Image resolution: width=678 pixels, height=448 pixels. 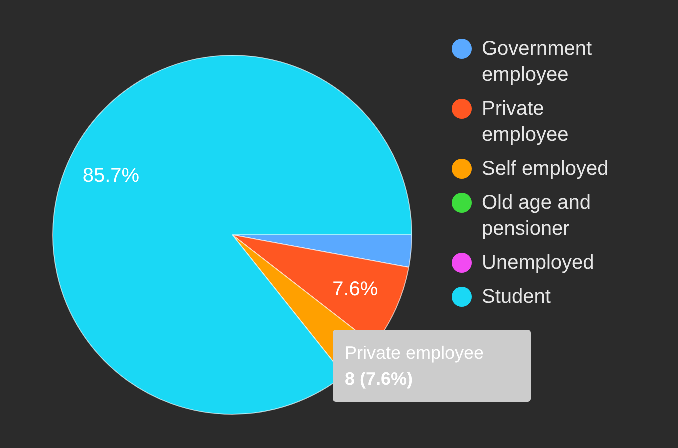 I want to click on legend-label: Private employee, so click(x=526, y=122).